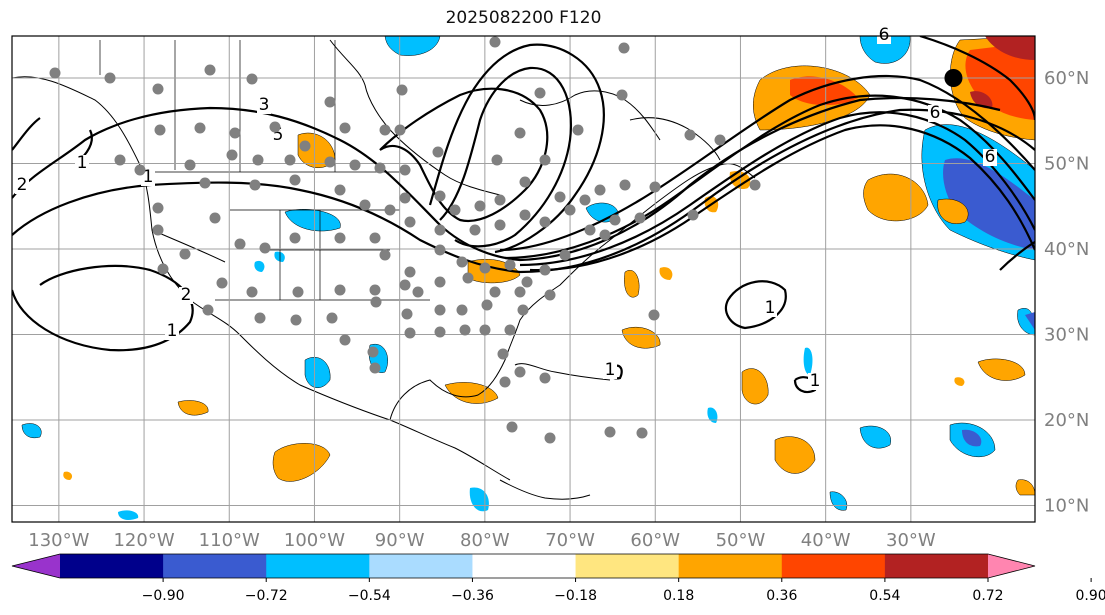 The image size is (1105, 615). I want to click on colorbar-tick-label: −0.72, so click(266, 596).